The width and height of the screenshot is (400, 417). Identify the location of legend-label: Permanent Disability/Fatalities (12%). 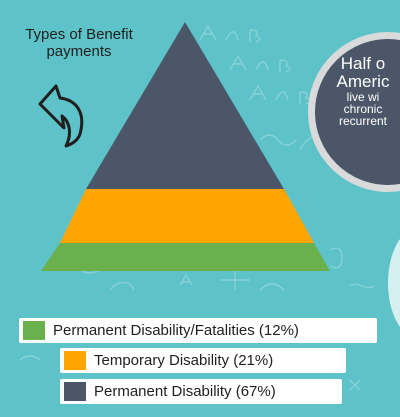
(176, 330).